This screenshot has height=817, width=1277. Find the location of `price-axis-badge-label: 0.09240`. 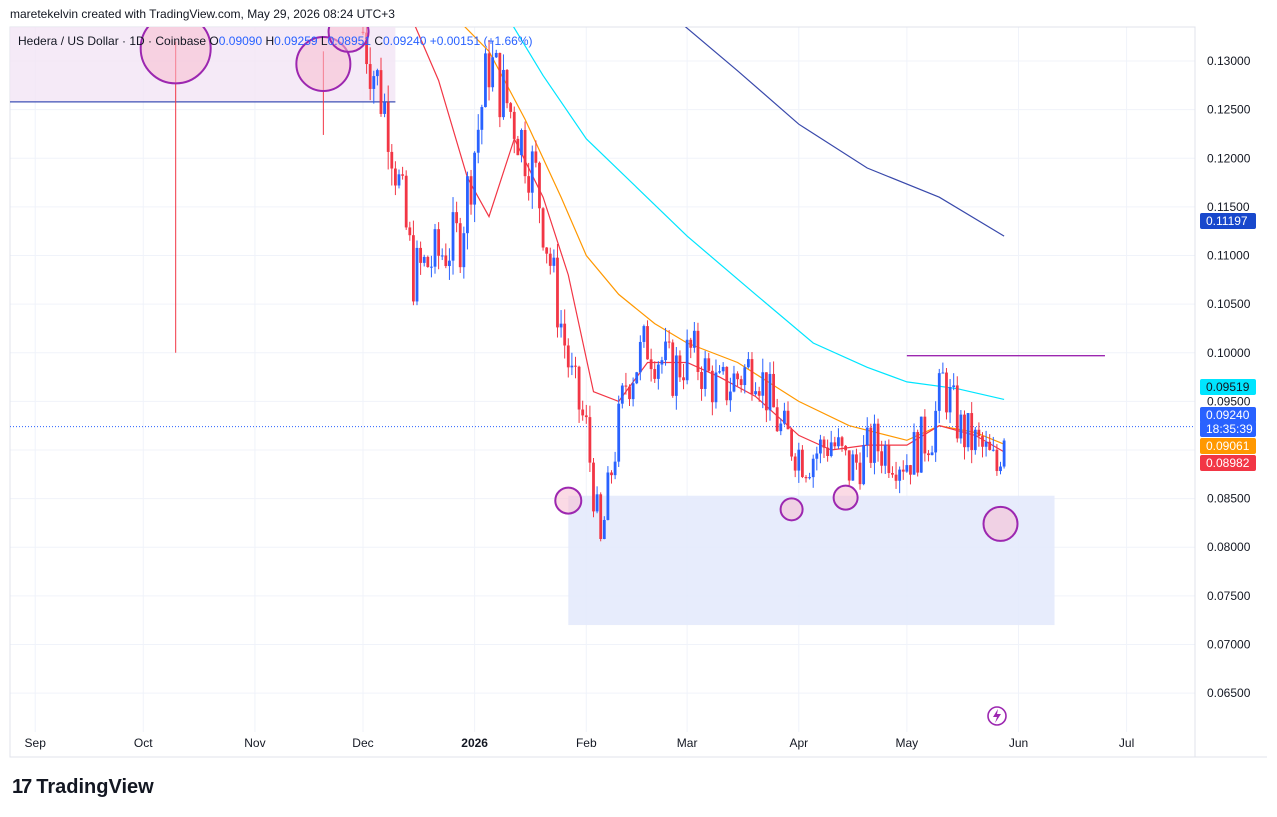

price-axis-badge-label: 0.09240 is located at coordinates (1228, 415).